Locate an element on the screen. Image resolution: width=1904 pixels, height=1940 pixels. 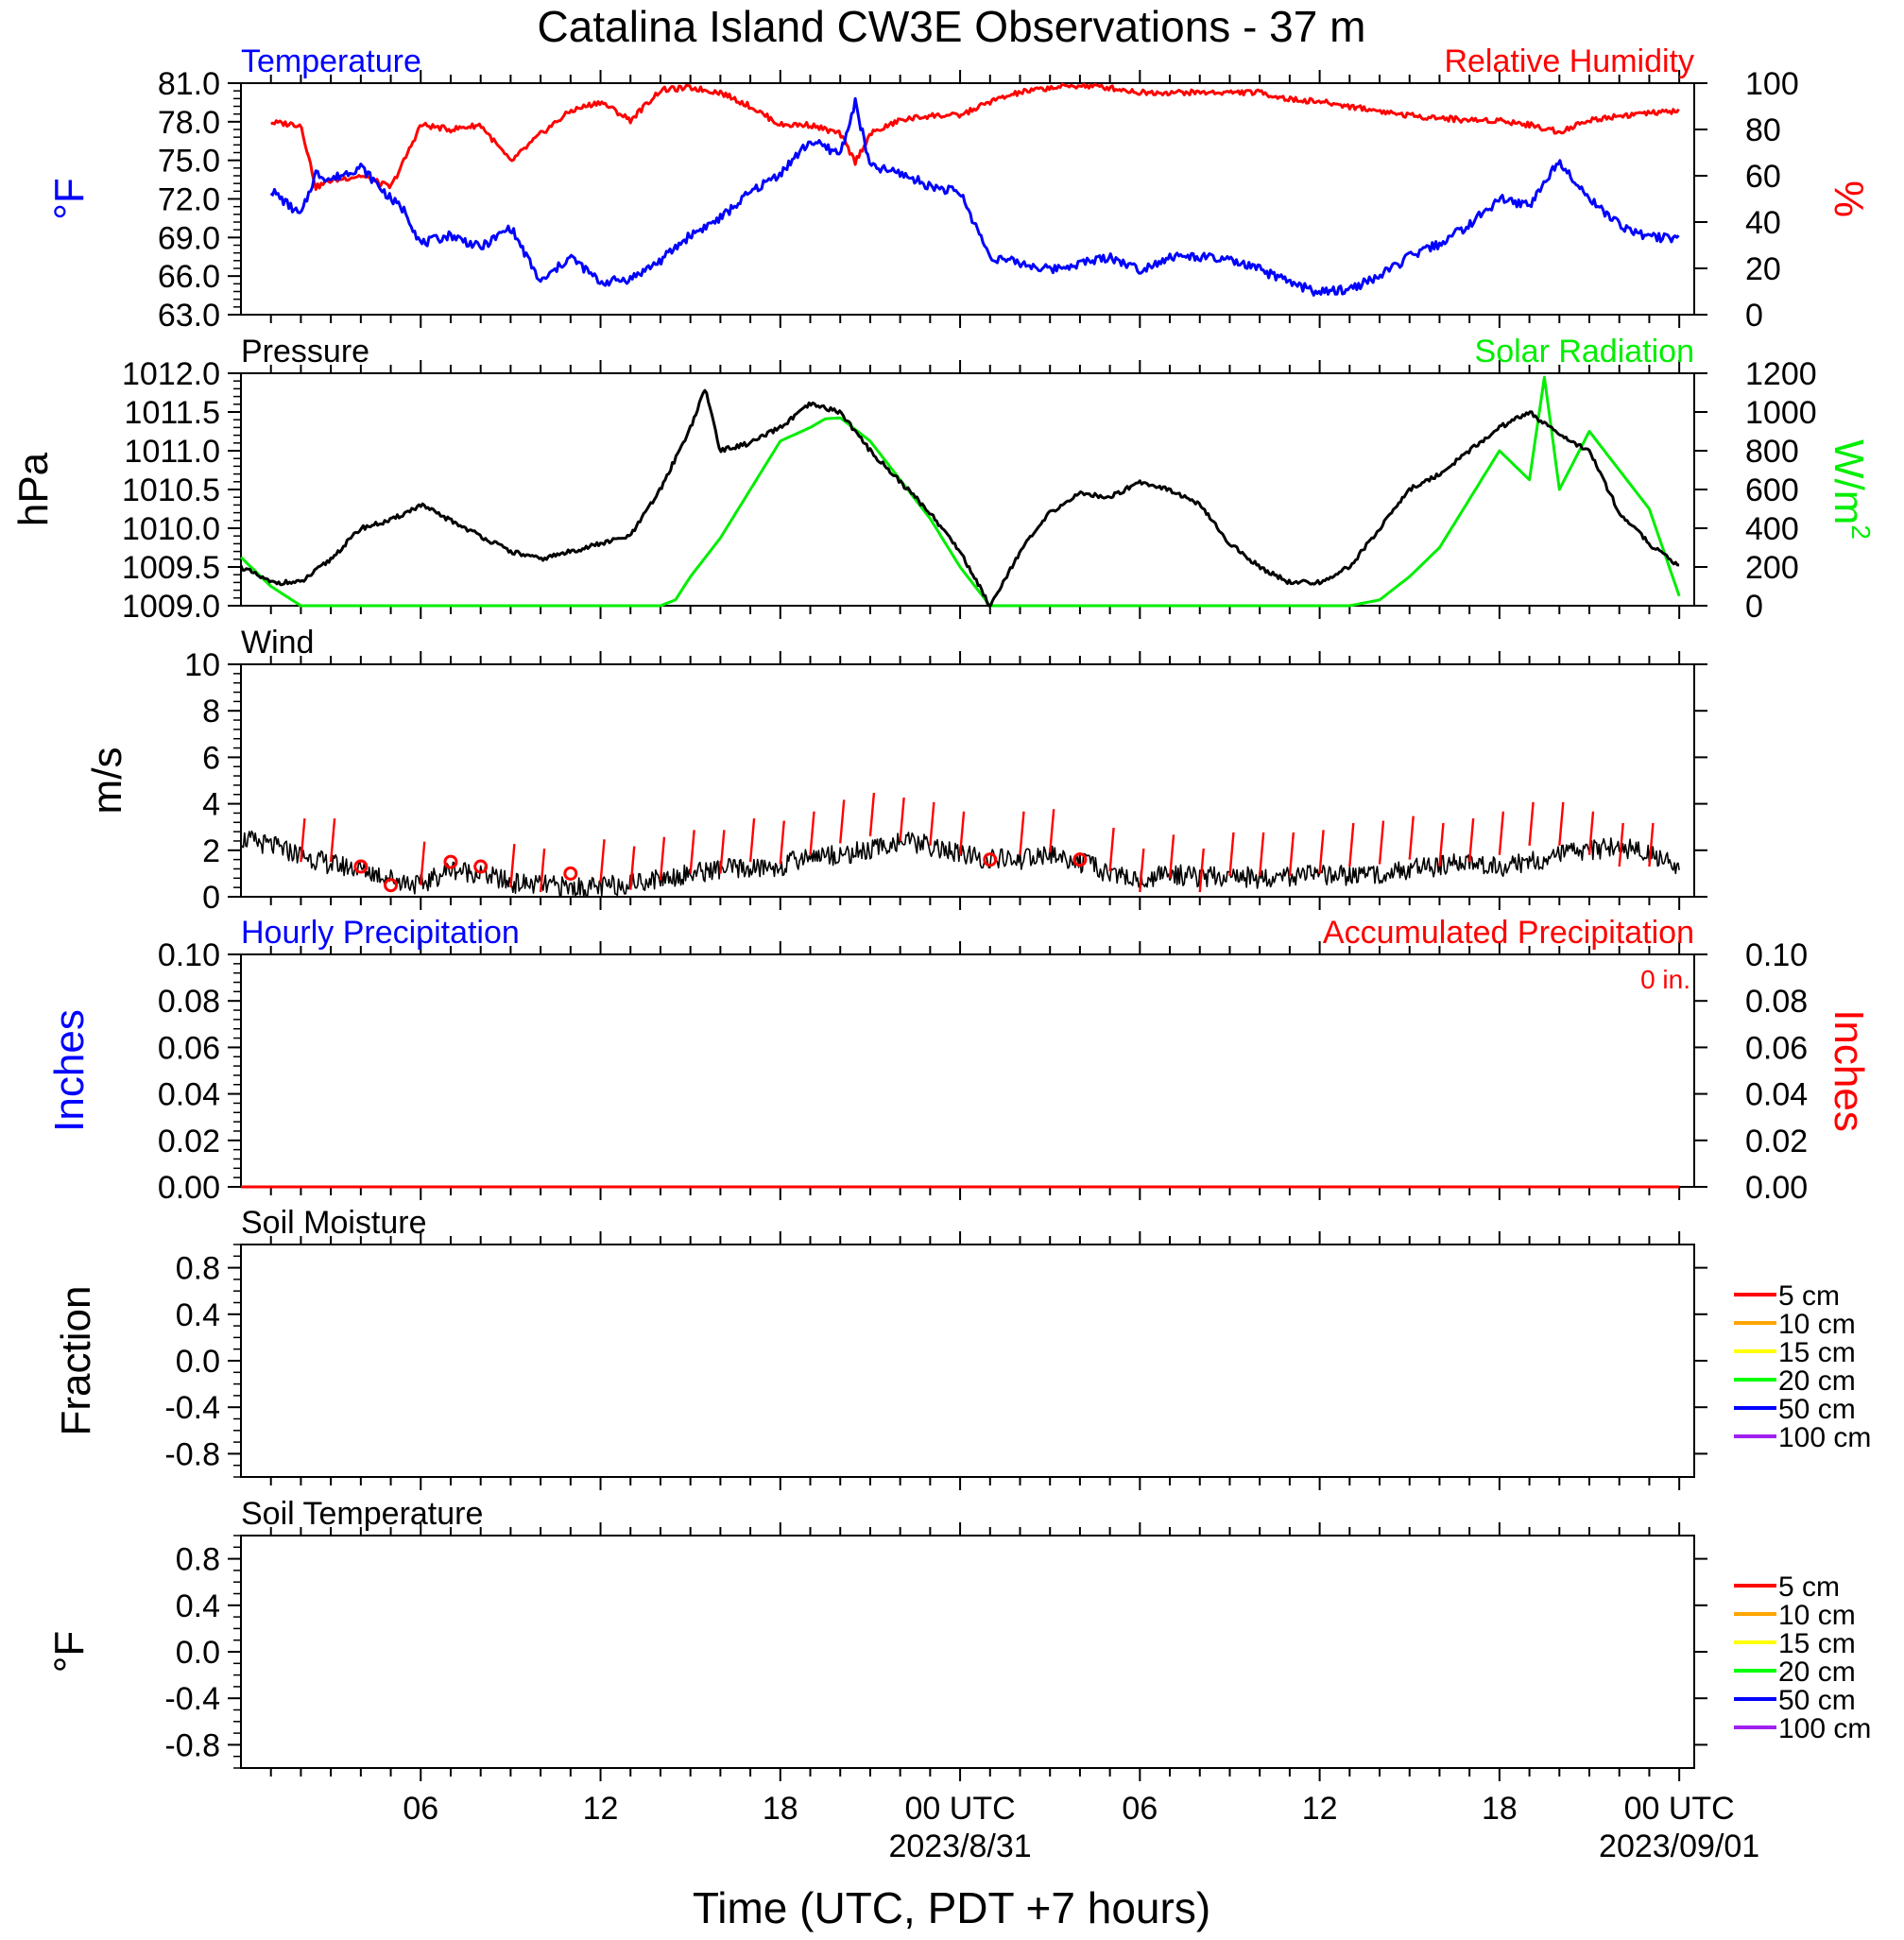
y-tick-label: 72.0 is located at coordinates (189, 200).